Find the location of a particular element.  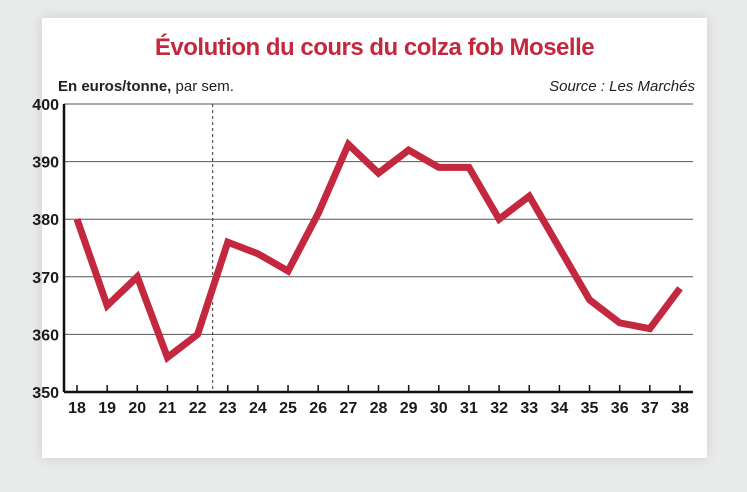

x-tick-label: 34 is located at coordinates (560, 408).